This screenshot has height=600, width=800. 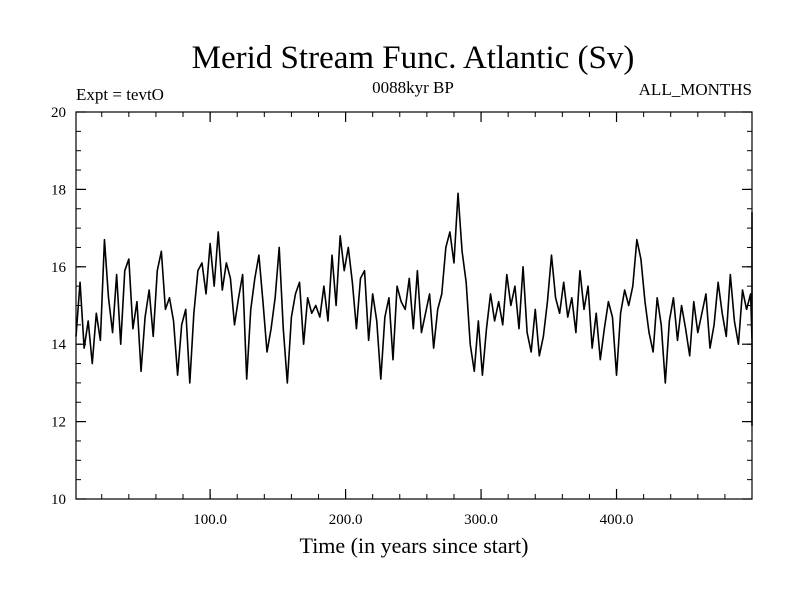 What do you see at coordinates (210, 520) in the screenshot?
I see `x-tick-label: 100.0` at bounding box center [210, 520].